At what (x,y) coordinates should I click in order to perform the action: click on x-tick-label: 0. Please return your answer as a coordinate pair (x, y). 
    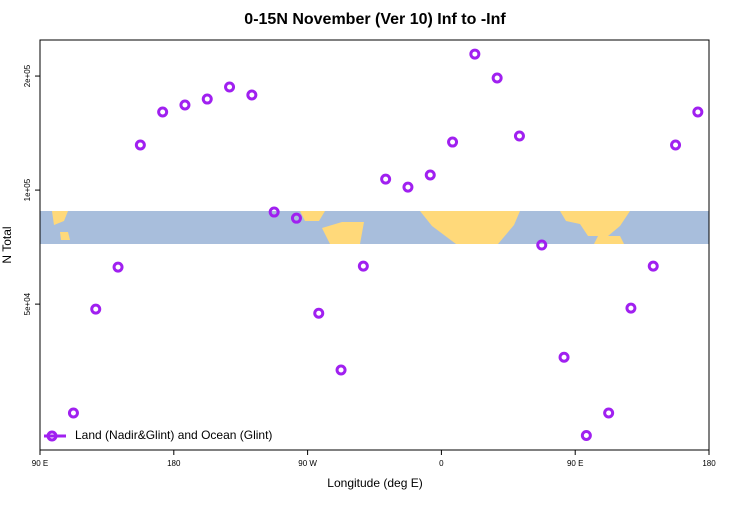
    Looking at the image, I should click on (441, 463).